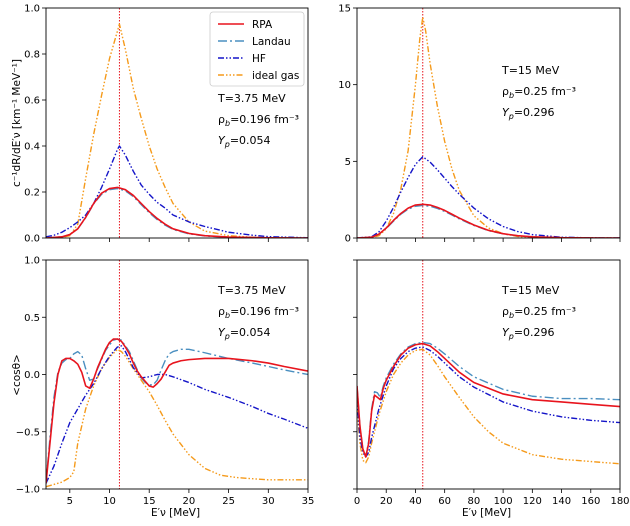 The width and height of the screenshot is (630, 526). Describe the element at coordinates (532, 501) in the screenshot. I see `x-tick-label: 120` at that location.